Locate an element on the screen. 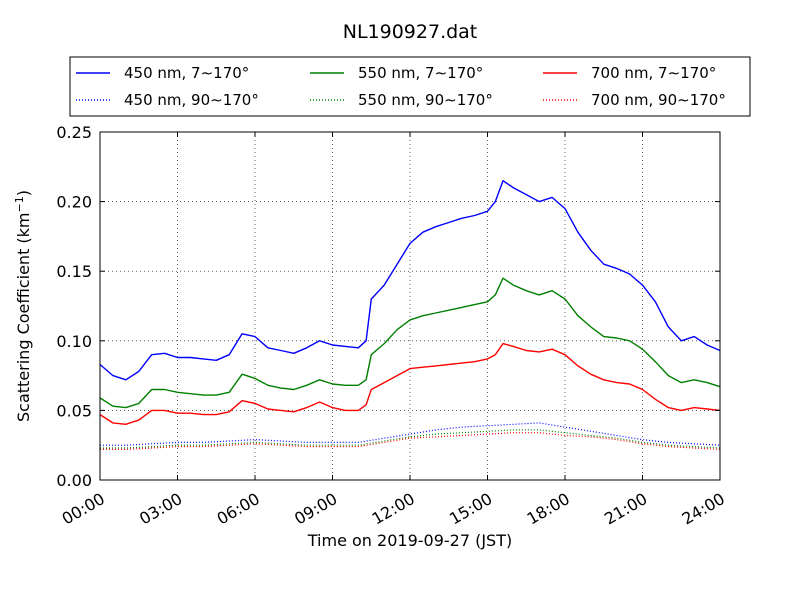  legend-label-0: 450 nm, 7∼170° is located at coordinates (186, 73).